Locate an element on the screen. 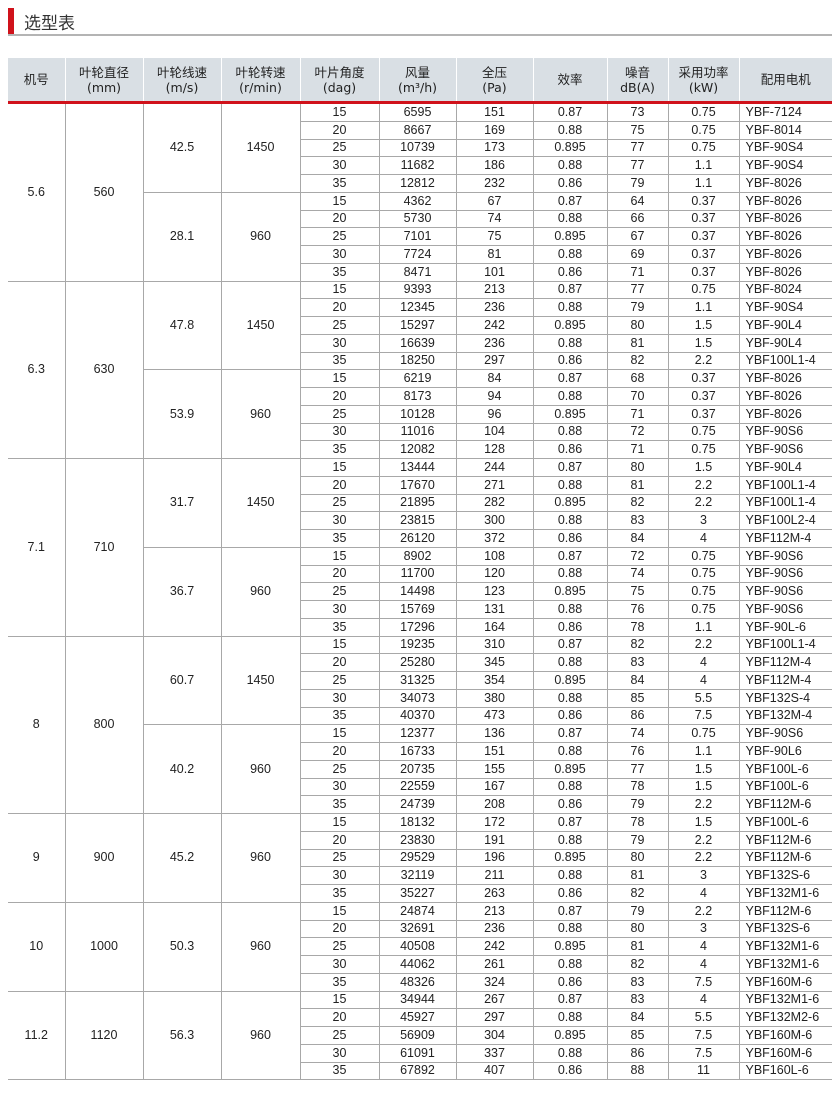 Image resolution: width=840 pixels, height=1117 pixels. header-unit: (m³/h) is located at coordinates (417, 87).